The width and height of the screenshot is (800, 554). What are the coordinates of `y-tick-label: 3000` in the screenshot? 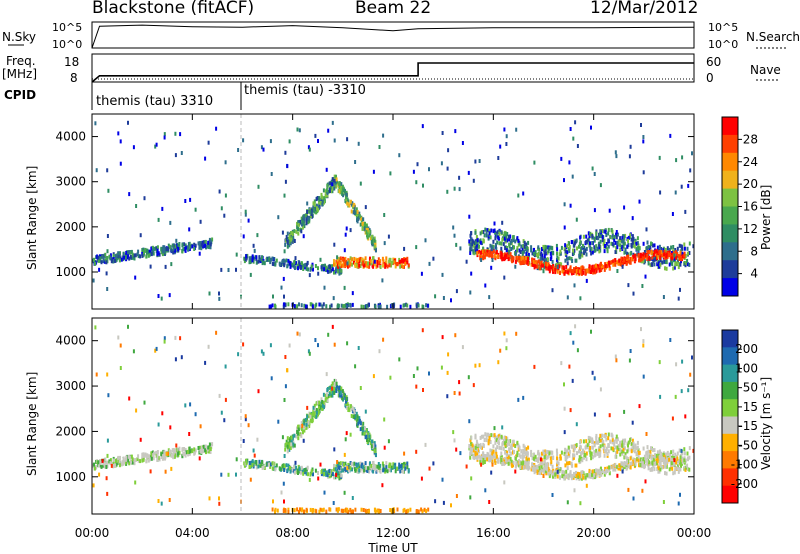 It's located at (70, 182).